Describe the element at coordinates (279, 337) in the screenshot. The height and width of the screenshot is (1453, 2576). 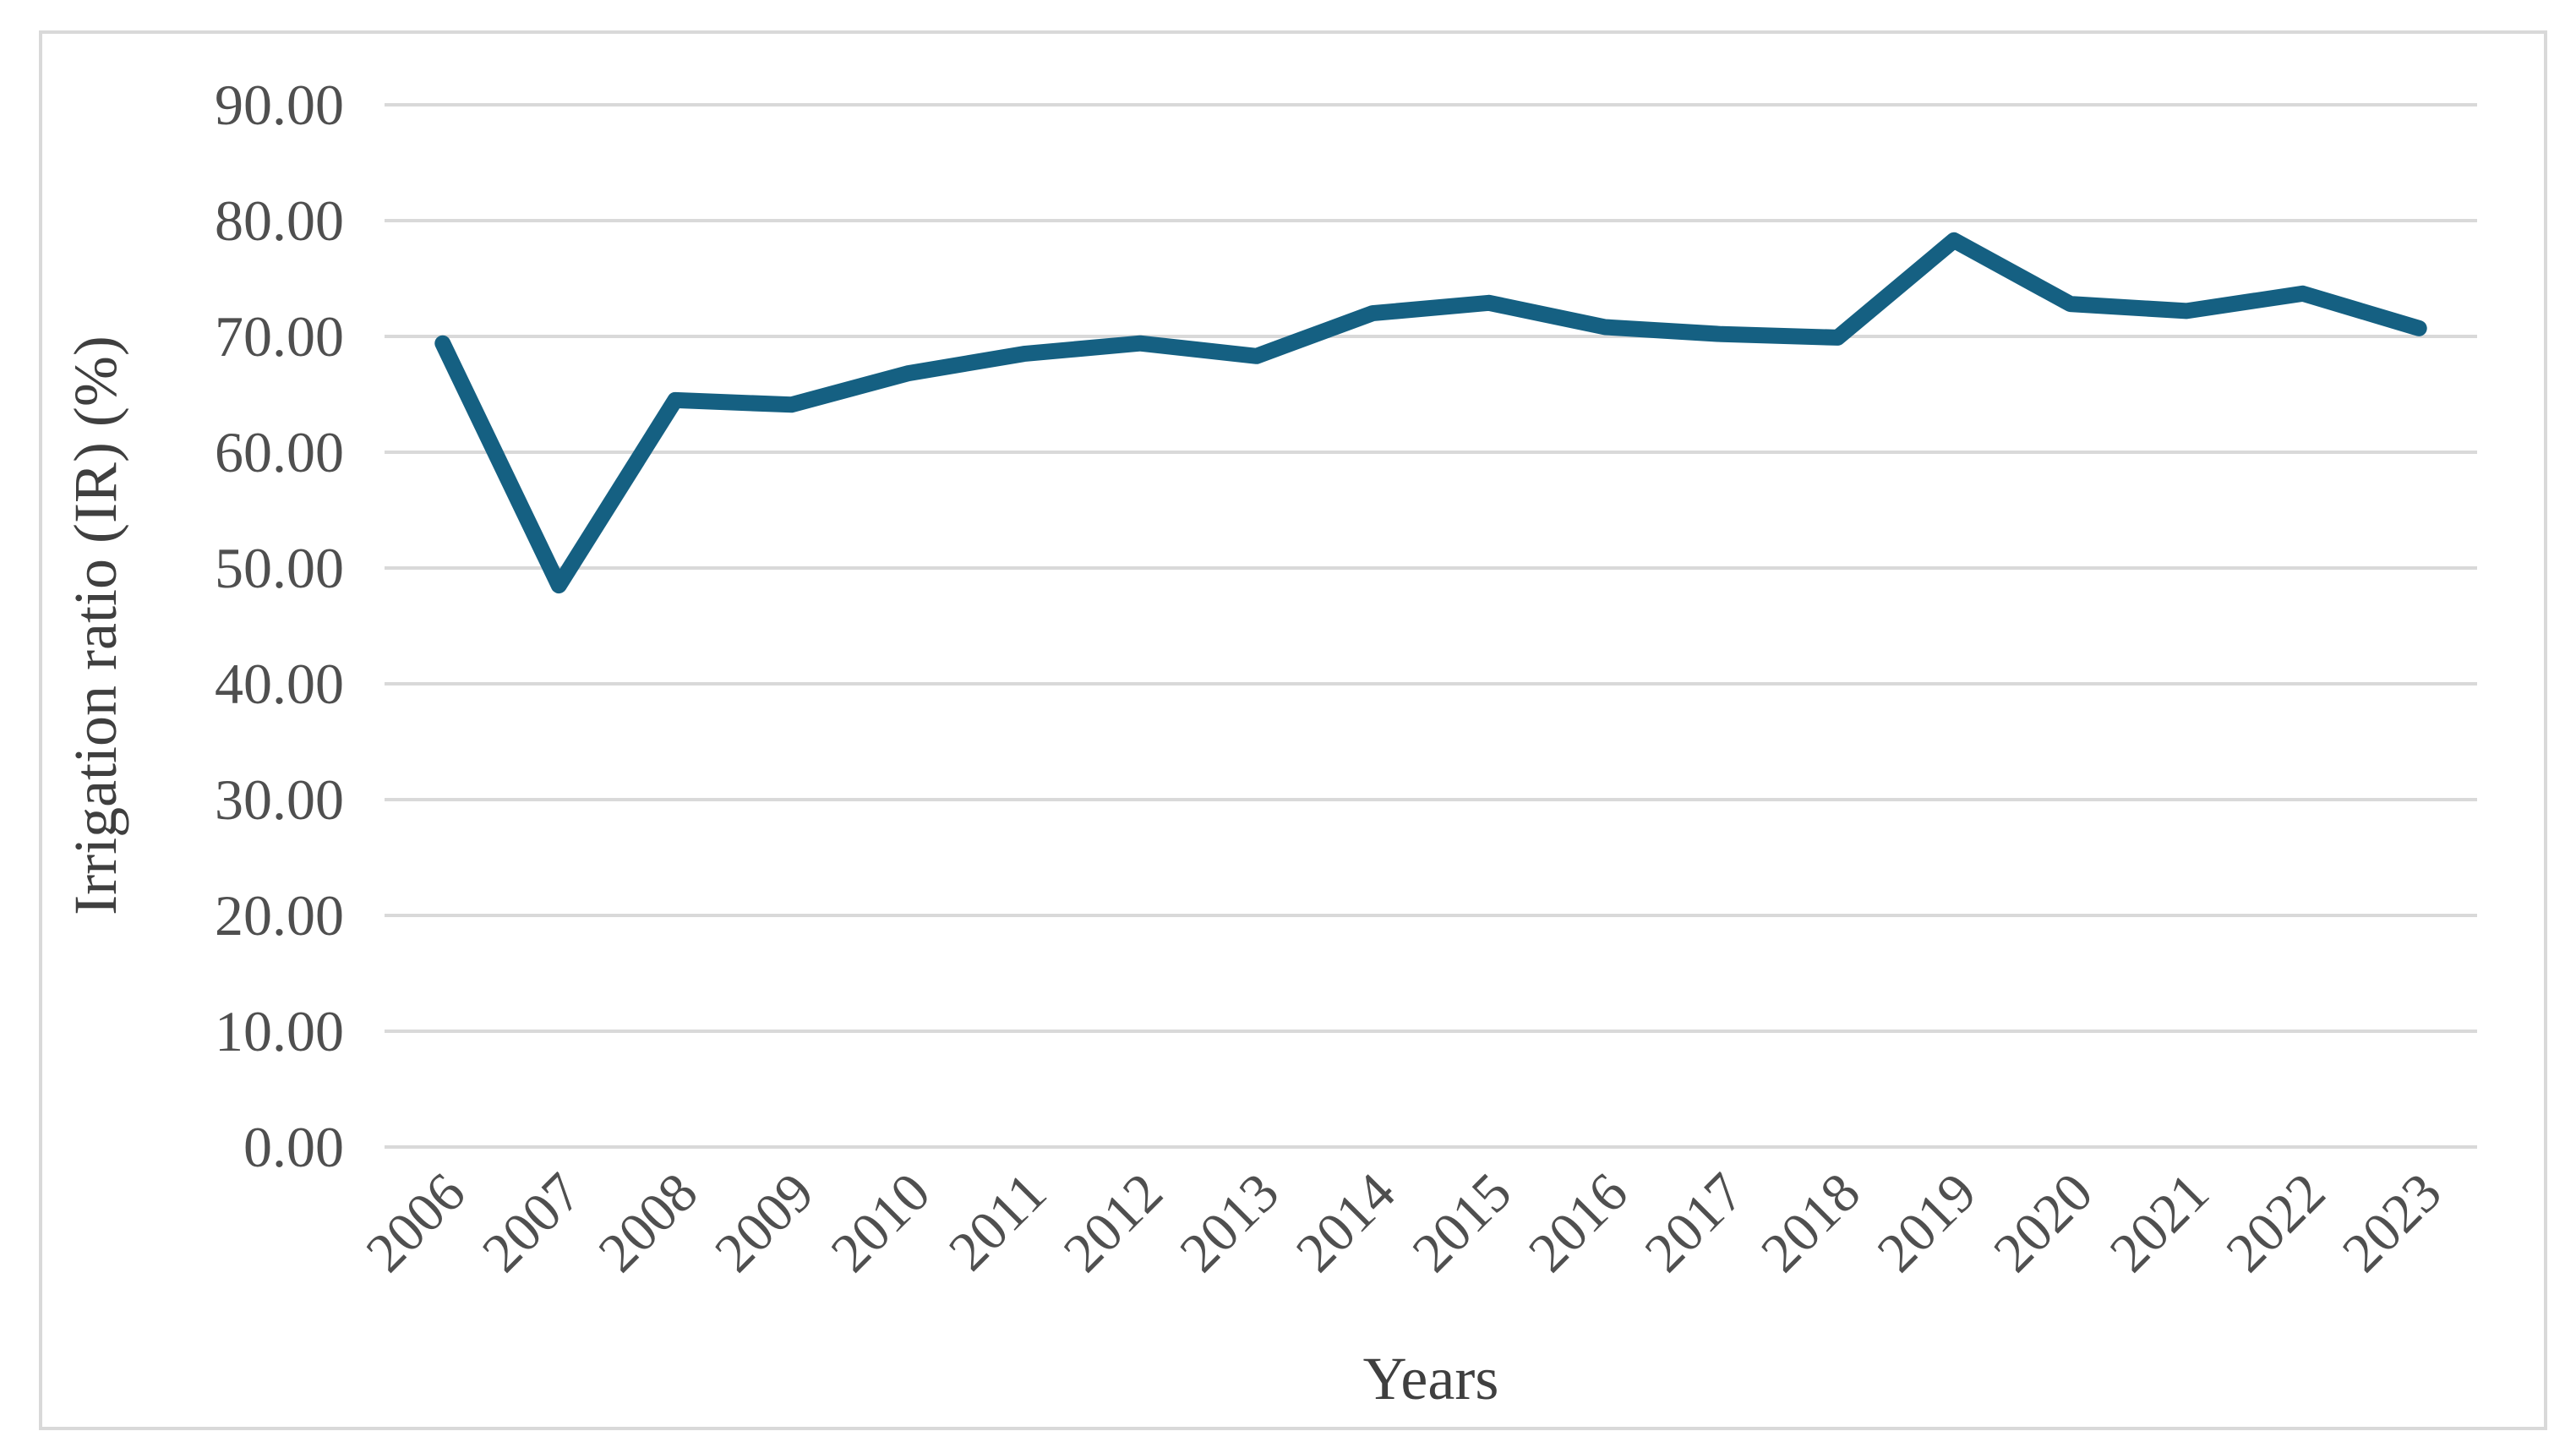
I see `y-tick-label: 70.00` at that location.